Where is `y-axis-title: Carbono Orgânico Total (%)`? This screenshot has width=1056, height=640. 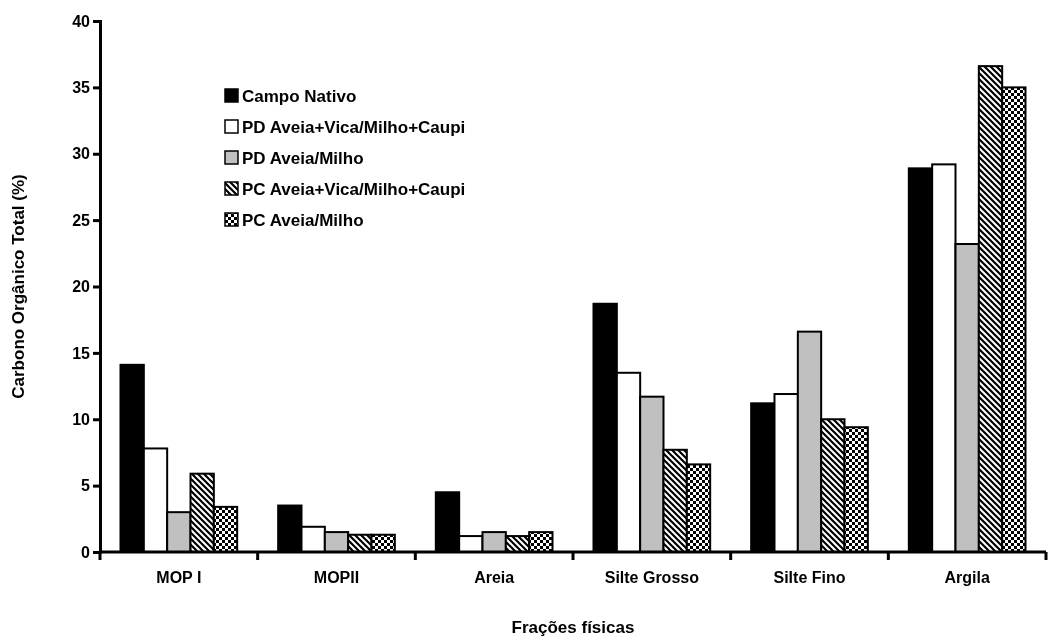
y-axis-title: Carbono Orgânico Total (%) is located at coordinates (18, 286).